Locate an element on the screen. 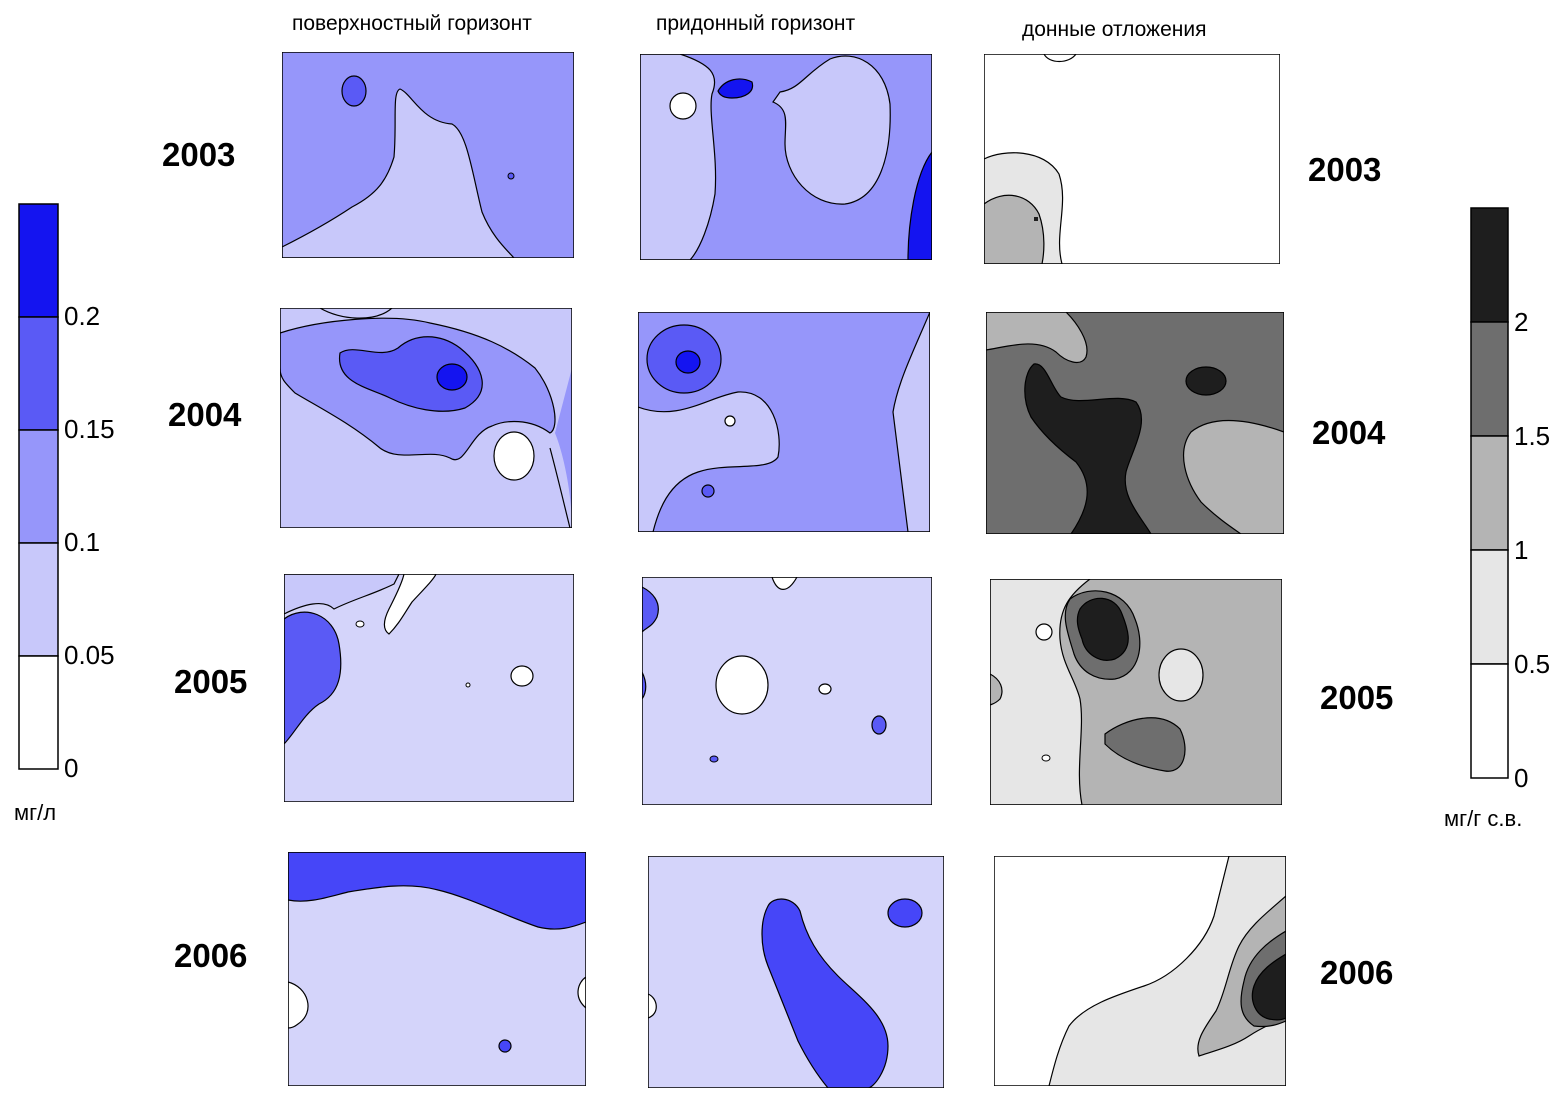 The width and height of the screenshot is (1563, 1098). map-2006-sediments is located at coordinates (1140, 971).